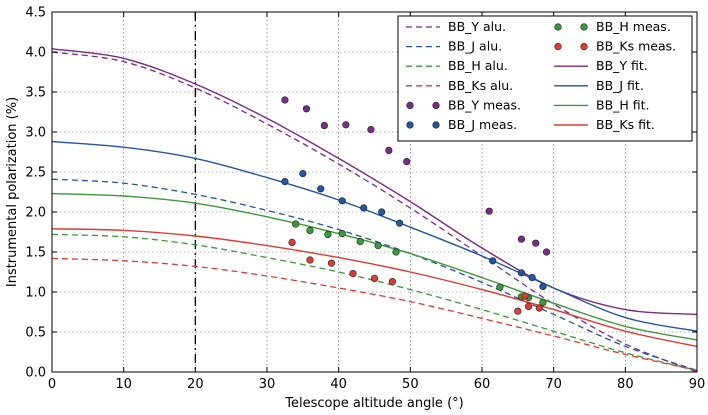  What do you see at coordinates (35, 173) in the screenshot?
I see `y-tick-label: 2.5` at bounding box center [35, 173].